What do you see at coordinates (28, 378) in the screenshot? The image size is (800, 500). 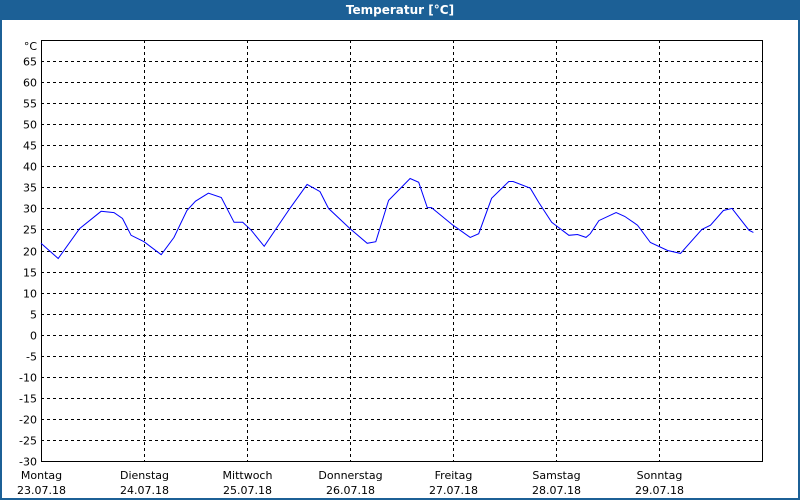 I see `y-tick-label: -10` at bounding box center [28, 378].